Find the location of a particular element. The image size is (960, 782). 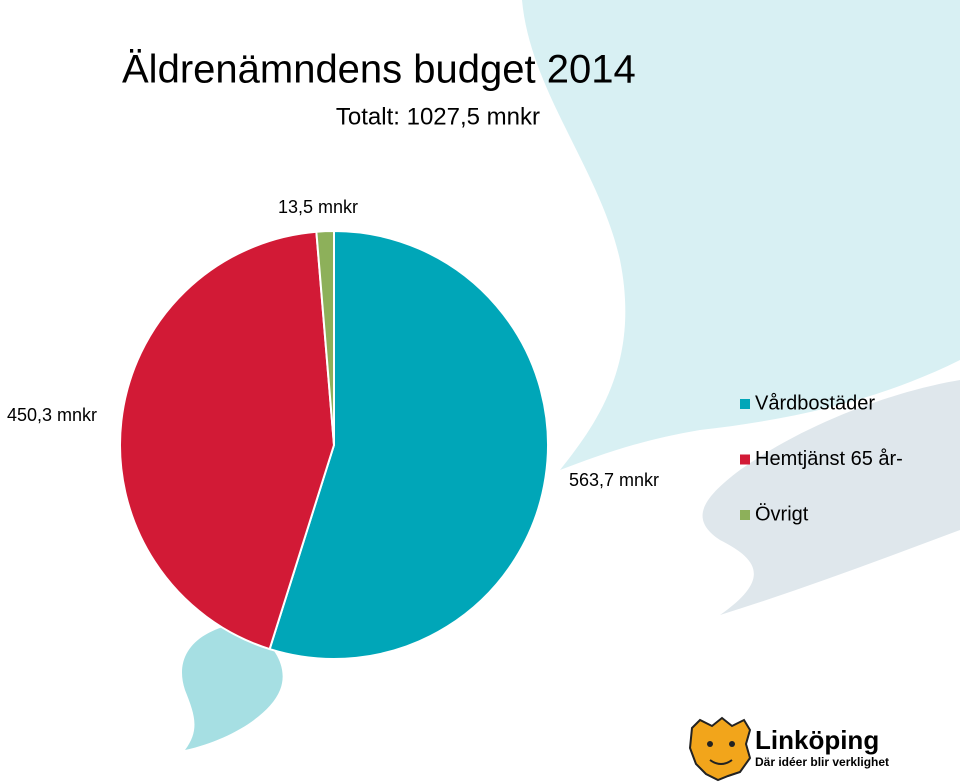

logo: Linköping Där idéer blir verklighet is located at coordinates (788, 749).